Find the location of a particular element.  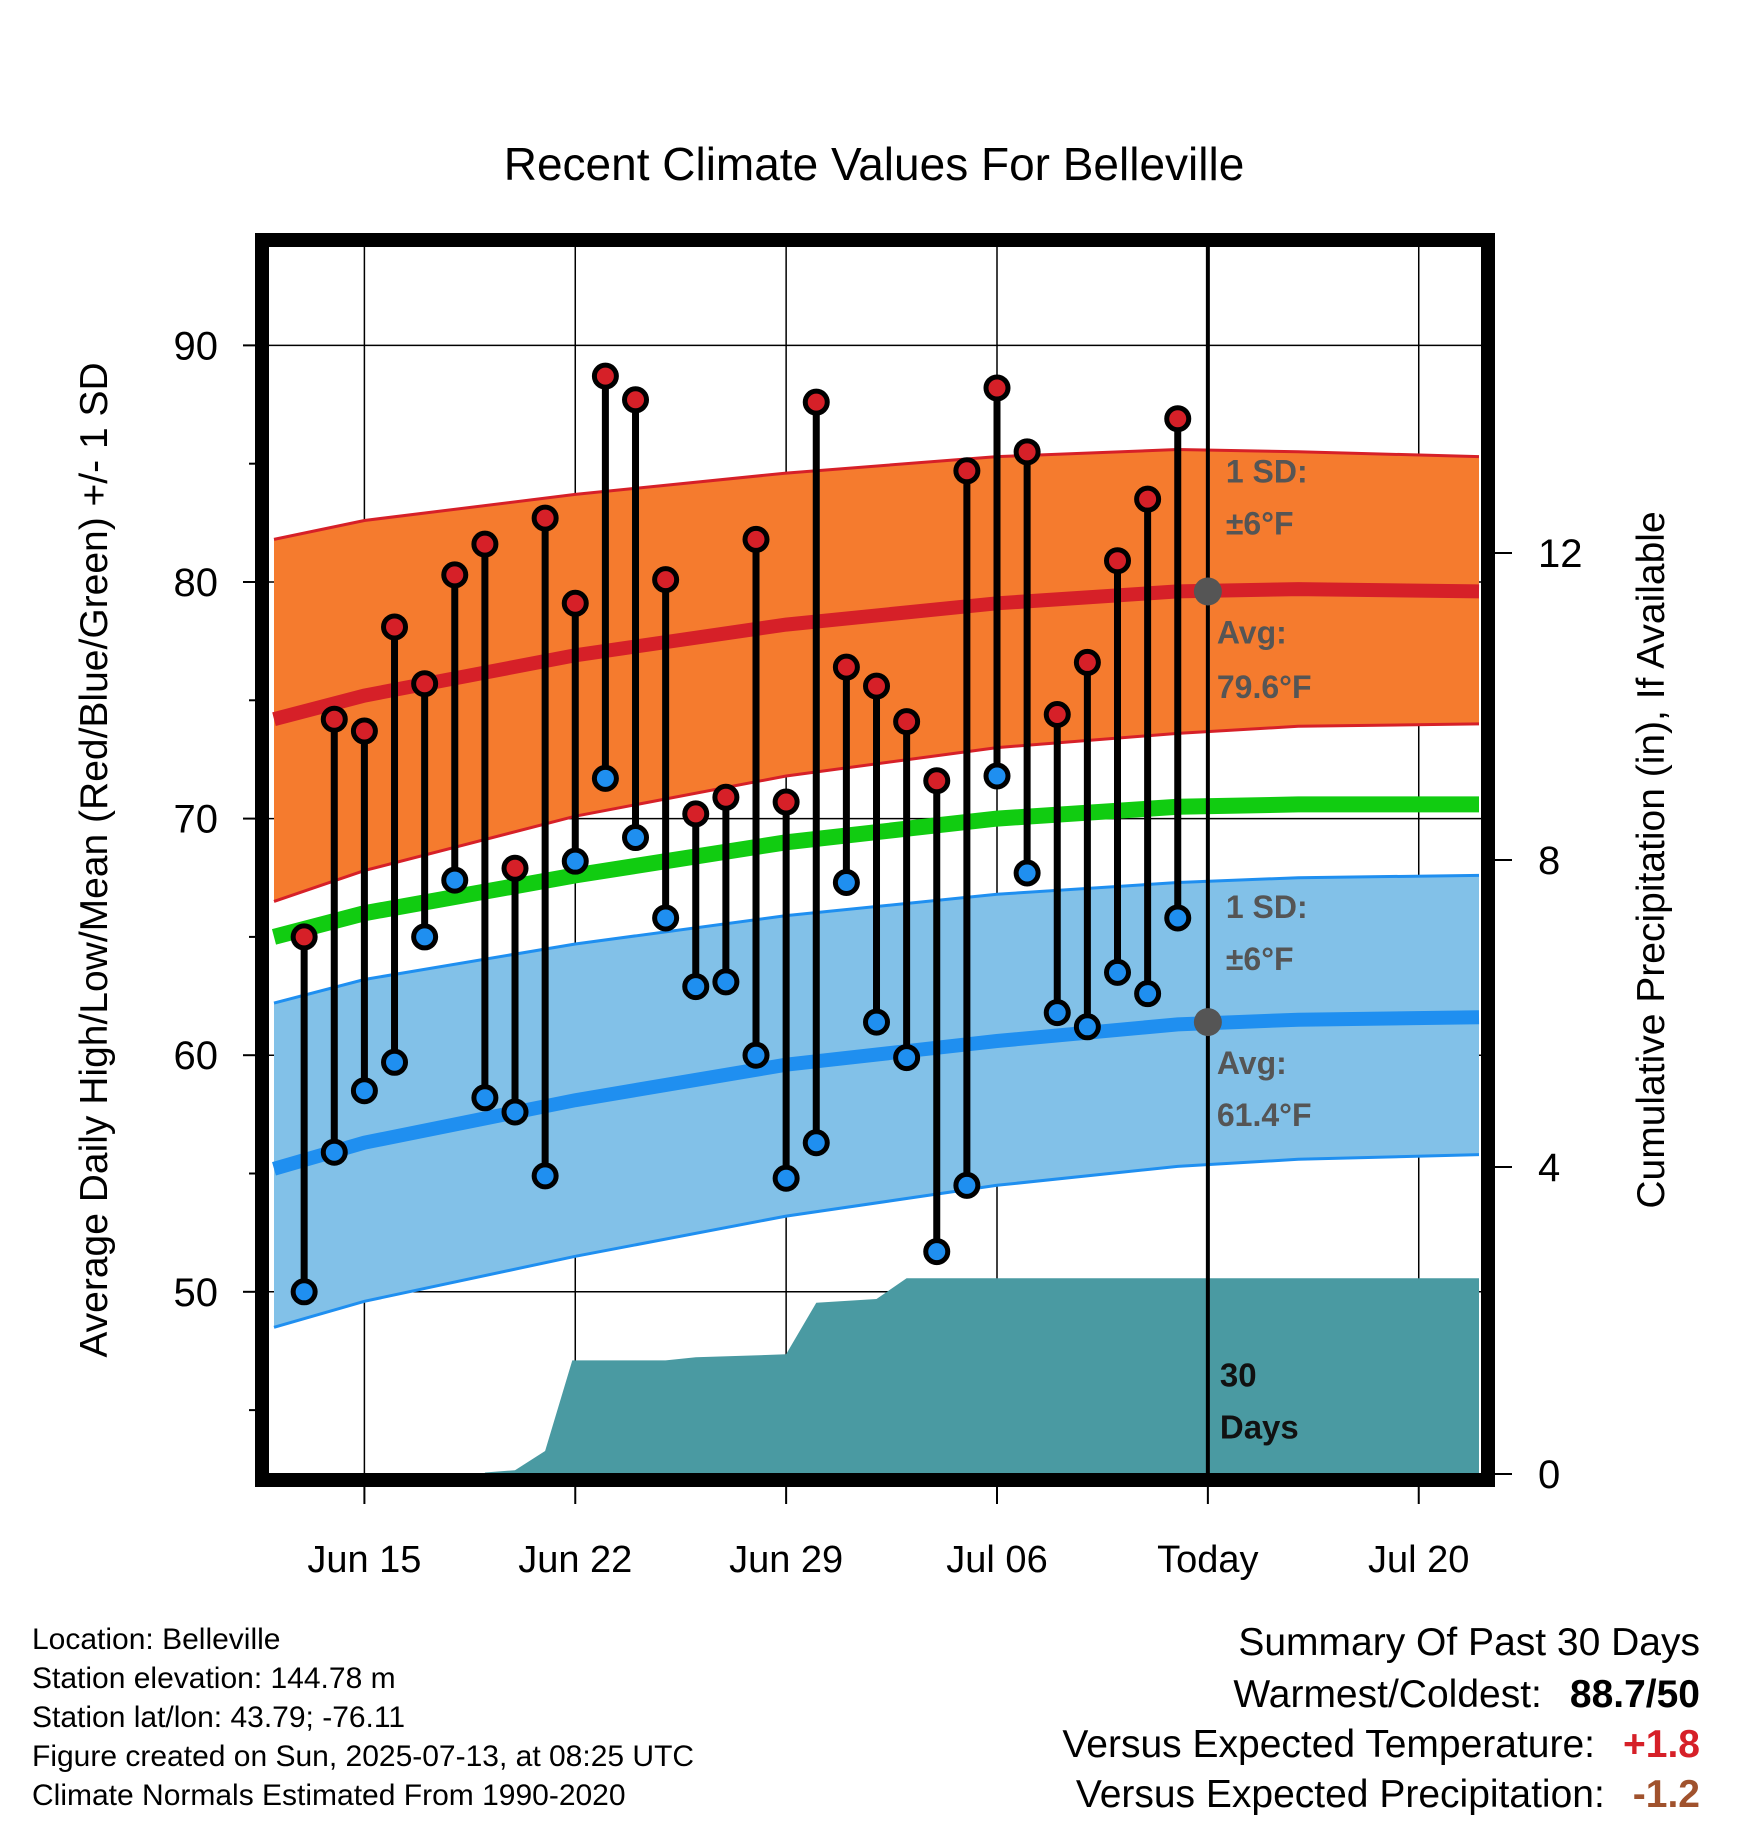

summary-temp-row: Versus Expected Temperature: +1.8 is located at coordinates (1250, 1745).